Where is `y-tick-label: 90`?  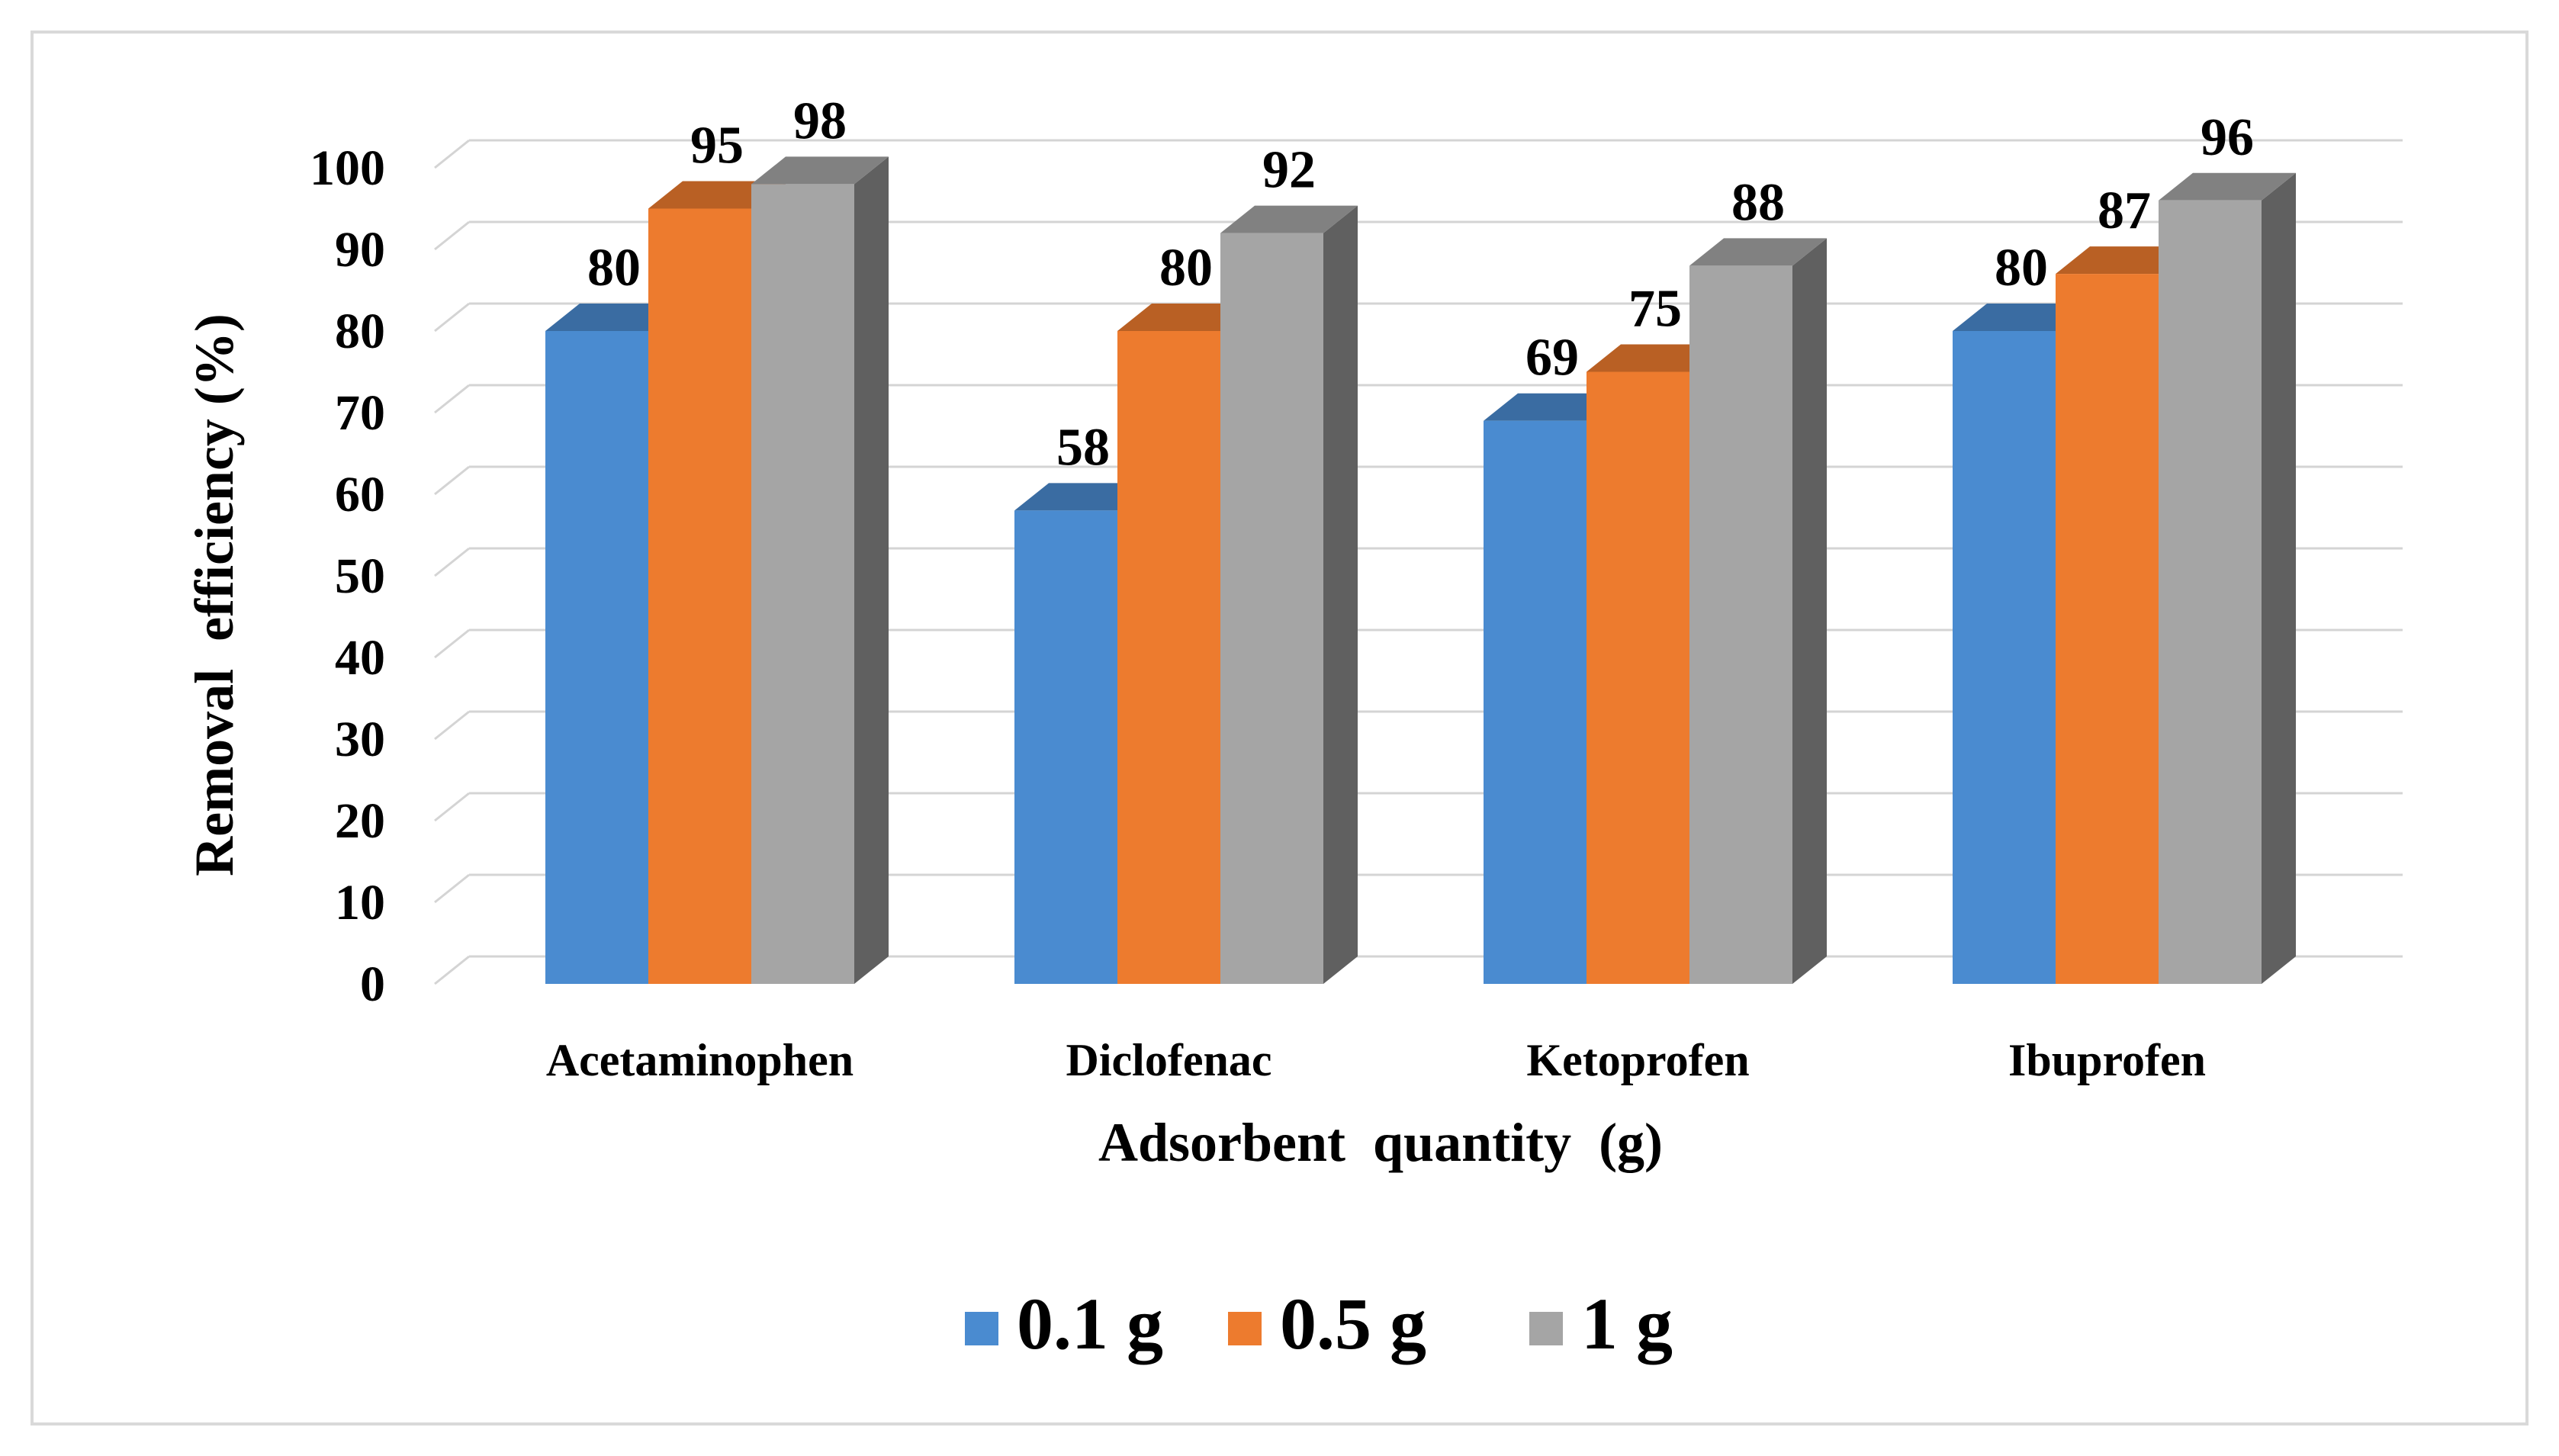
y-tick-label: 90 is located at coordinates (360, 250).